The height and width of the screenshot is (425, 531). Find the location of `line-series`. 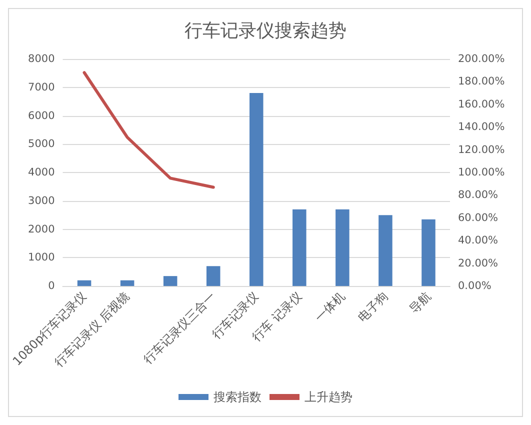

line-series is located at coordinates (148, 130).